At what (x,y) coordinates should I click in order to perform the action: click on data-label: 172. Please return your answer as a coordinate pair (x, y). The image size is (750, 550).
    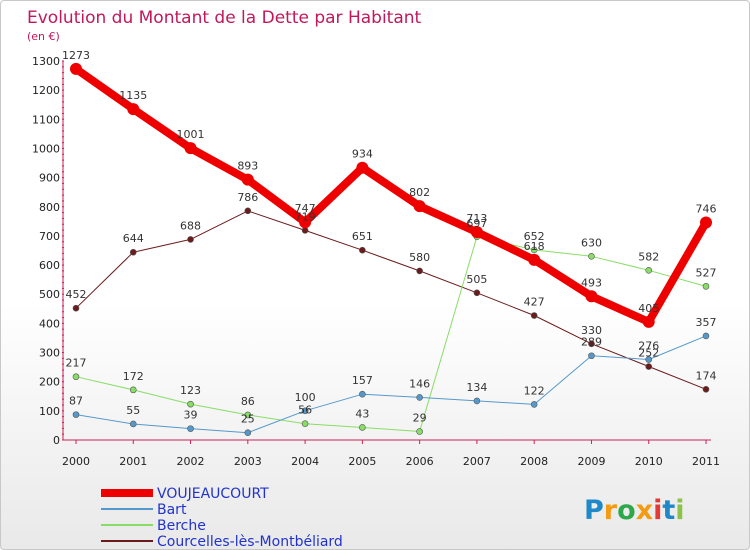
    Looking at the image, I should click on (133, 376).